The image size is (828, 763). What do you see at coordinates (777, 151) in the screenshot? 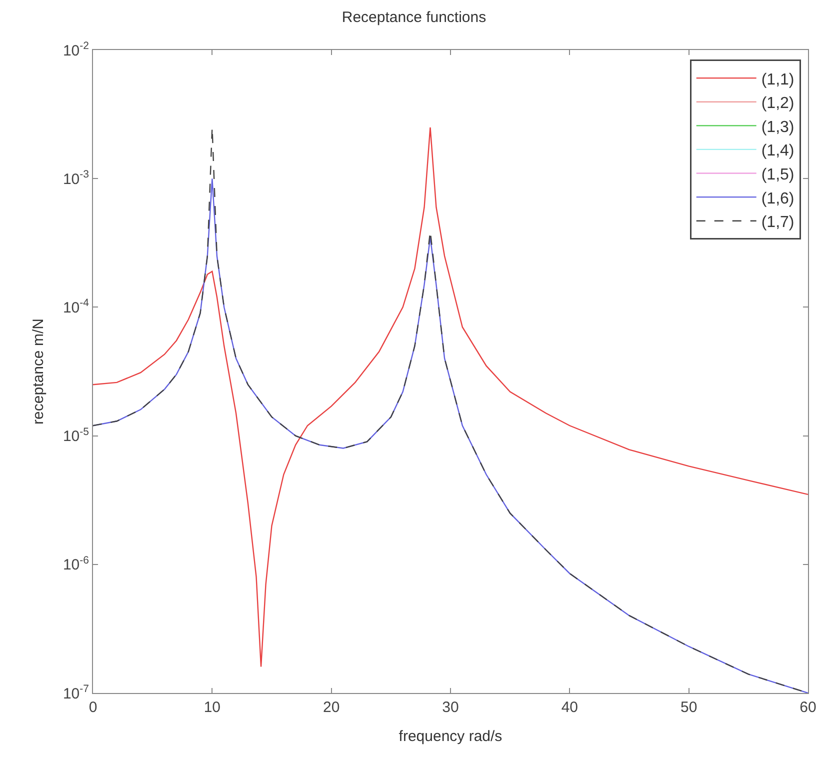
I see `legend-label: (1,4)` at bounding box center [777, 151].